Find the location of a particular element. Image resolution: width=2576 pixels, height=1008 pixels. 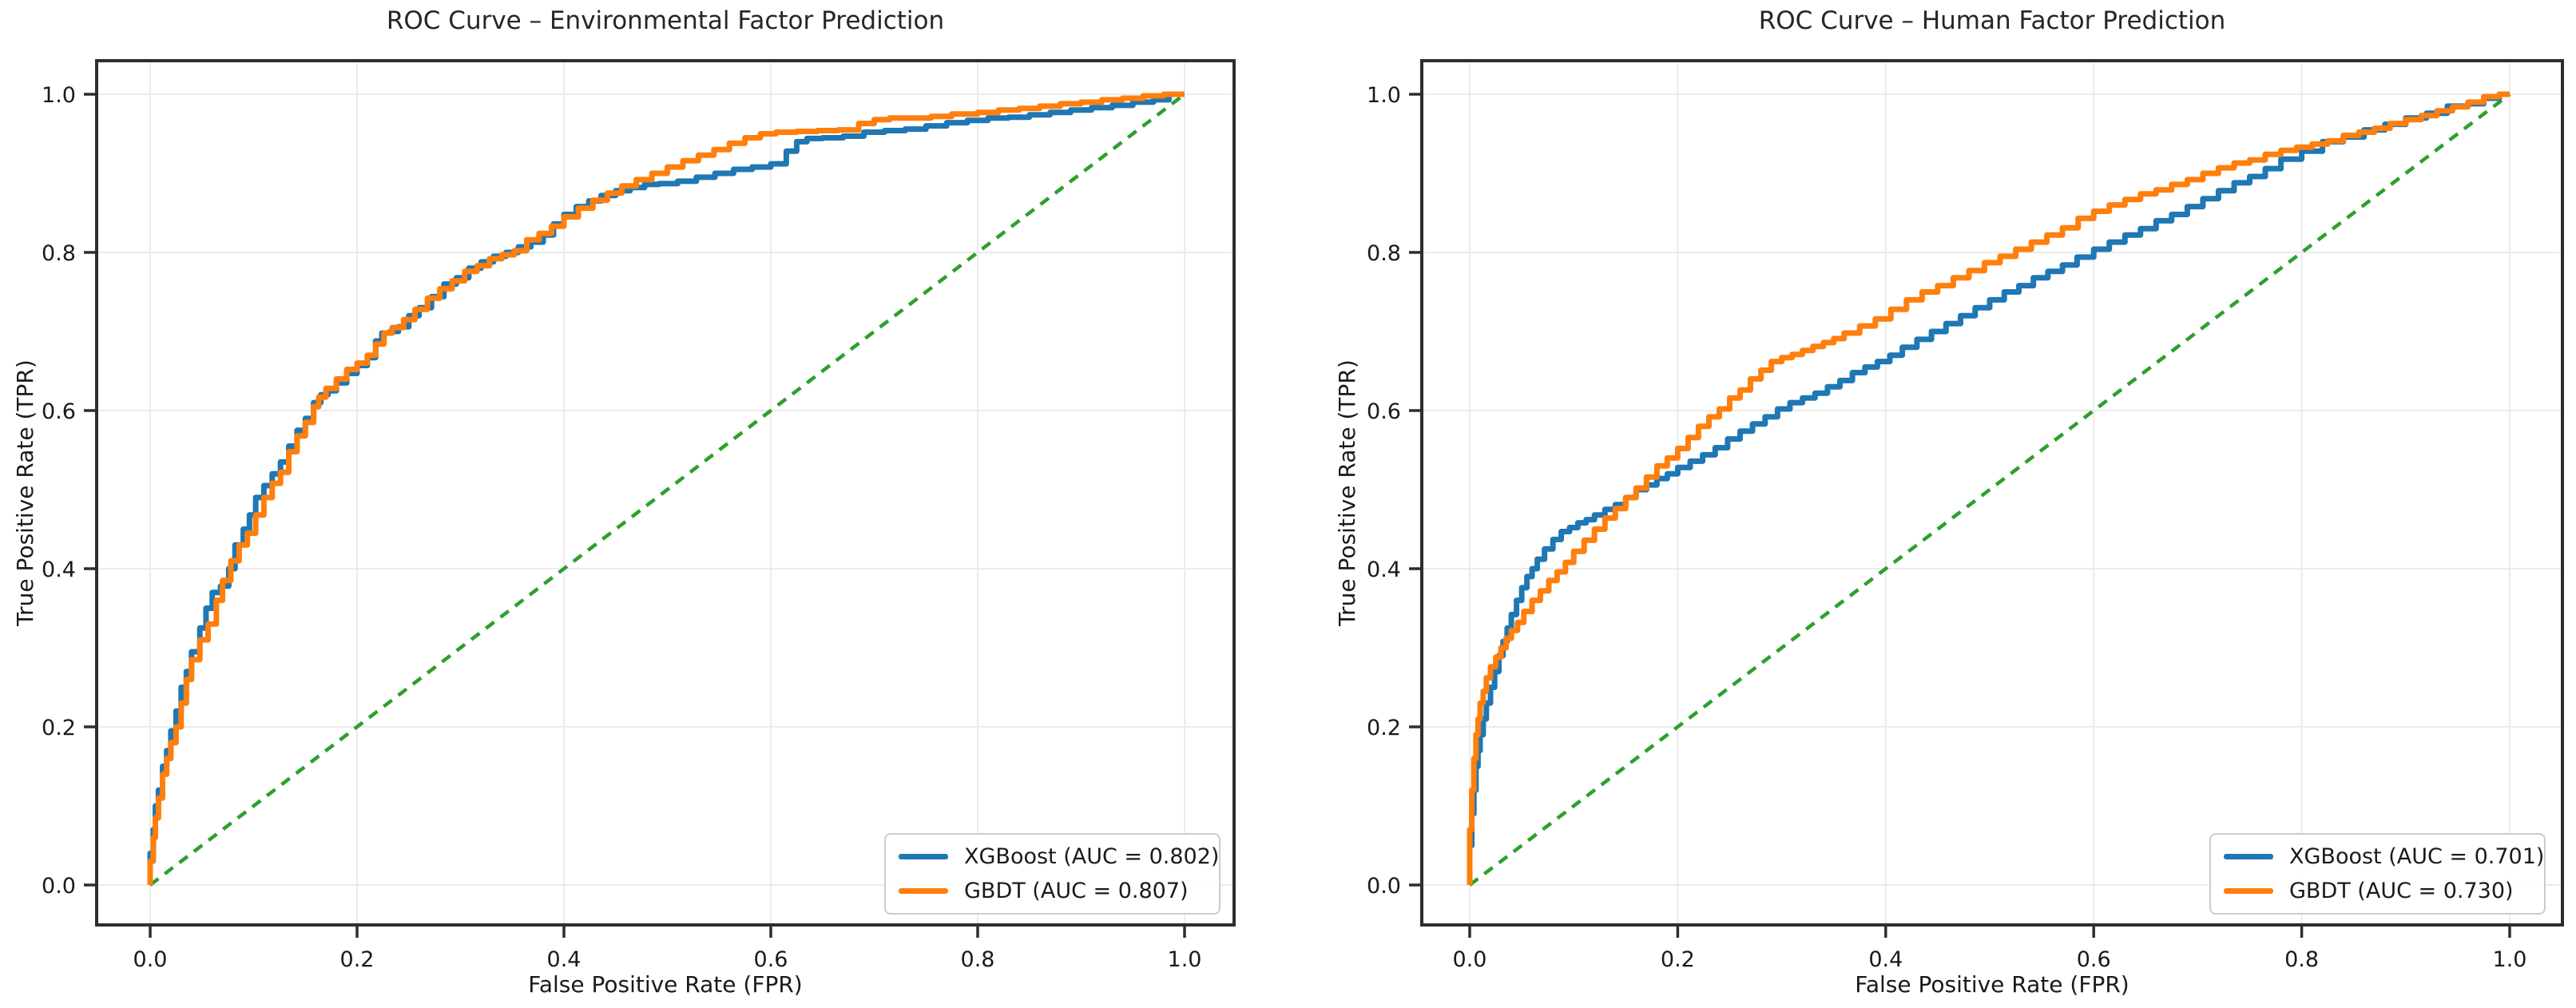

legend-item-xgboost: XGBoost (AUC = 0.802) is located at coordinates (1059, 856).